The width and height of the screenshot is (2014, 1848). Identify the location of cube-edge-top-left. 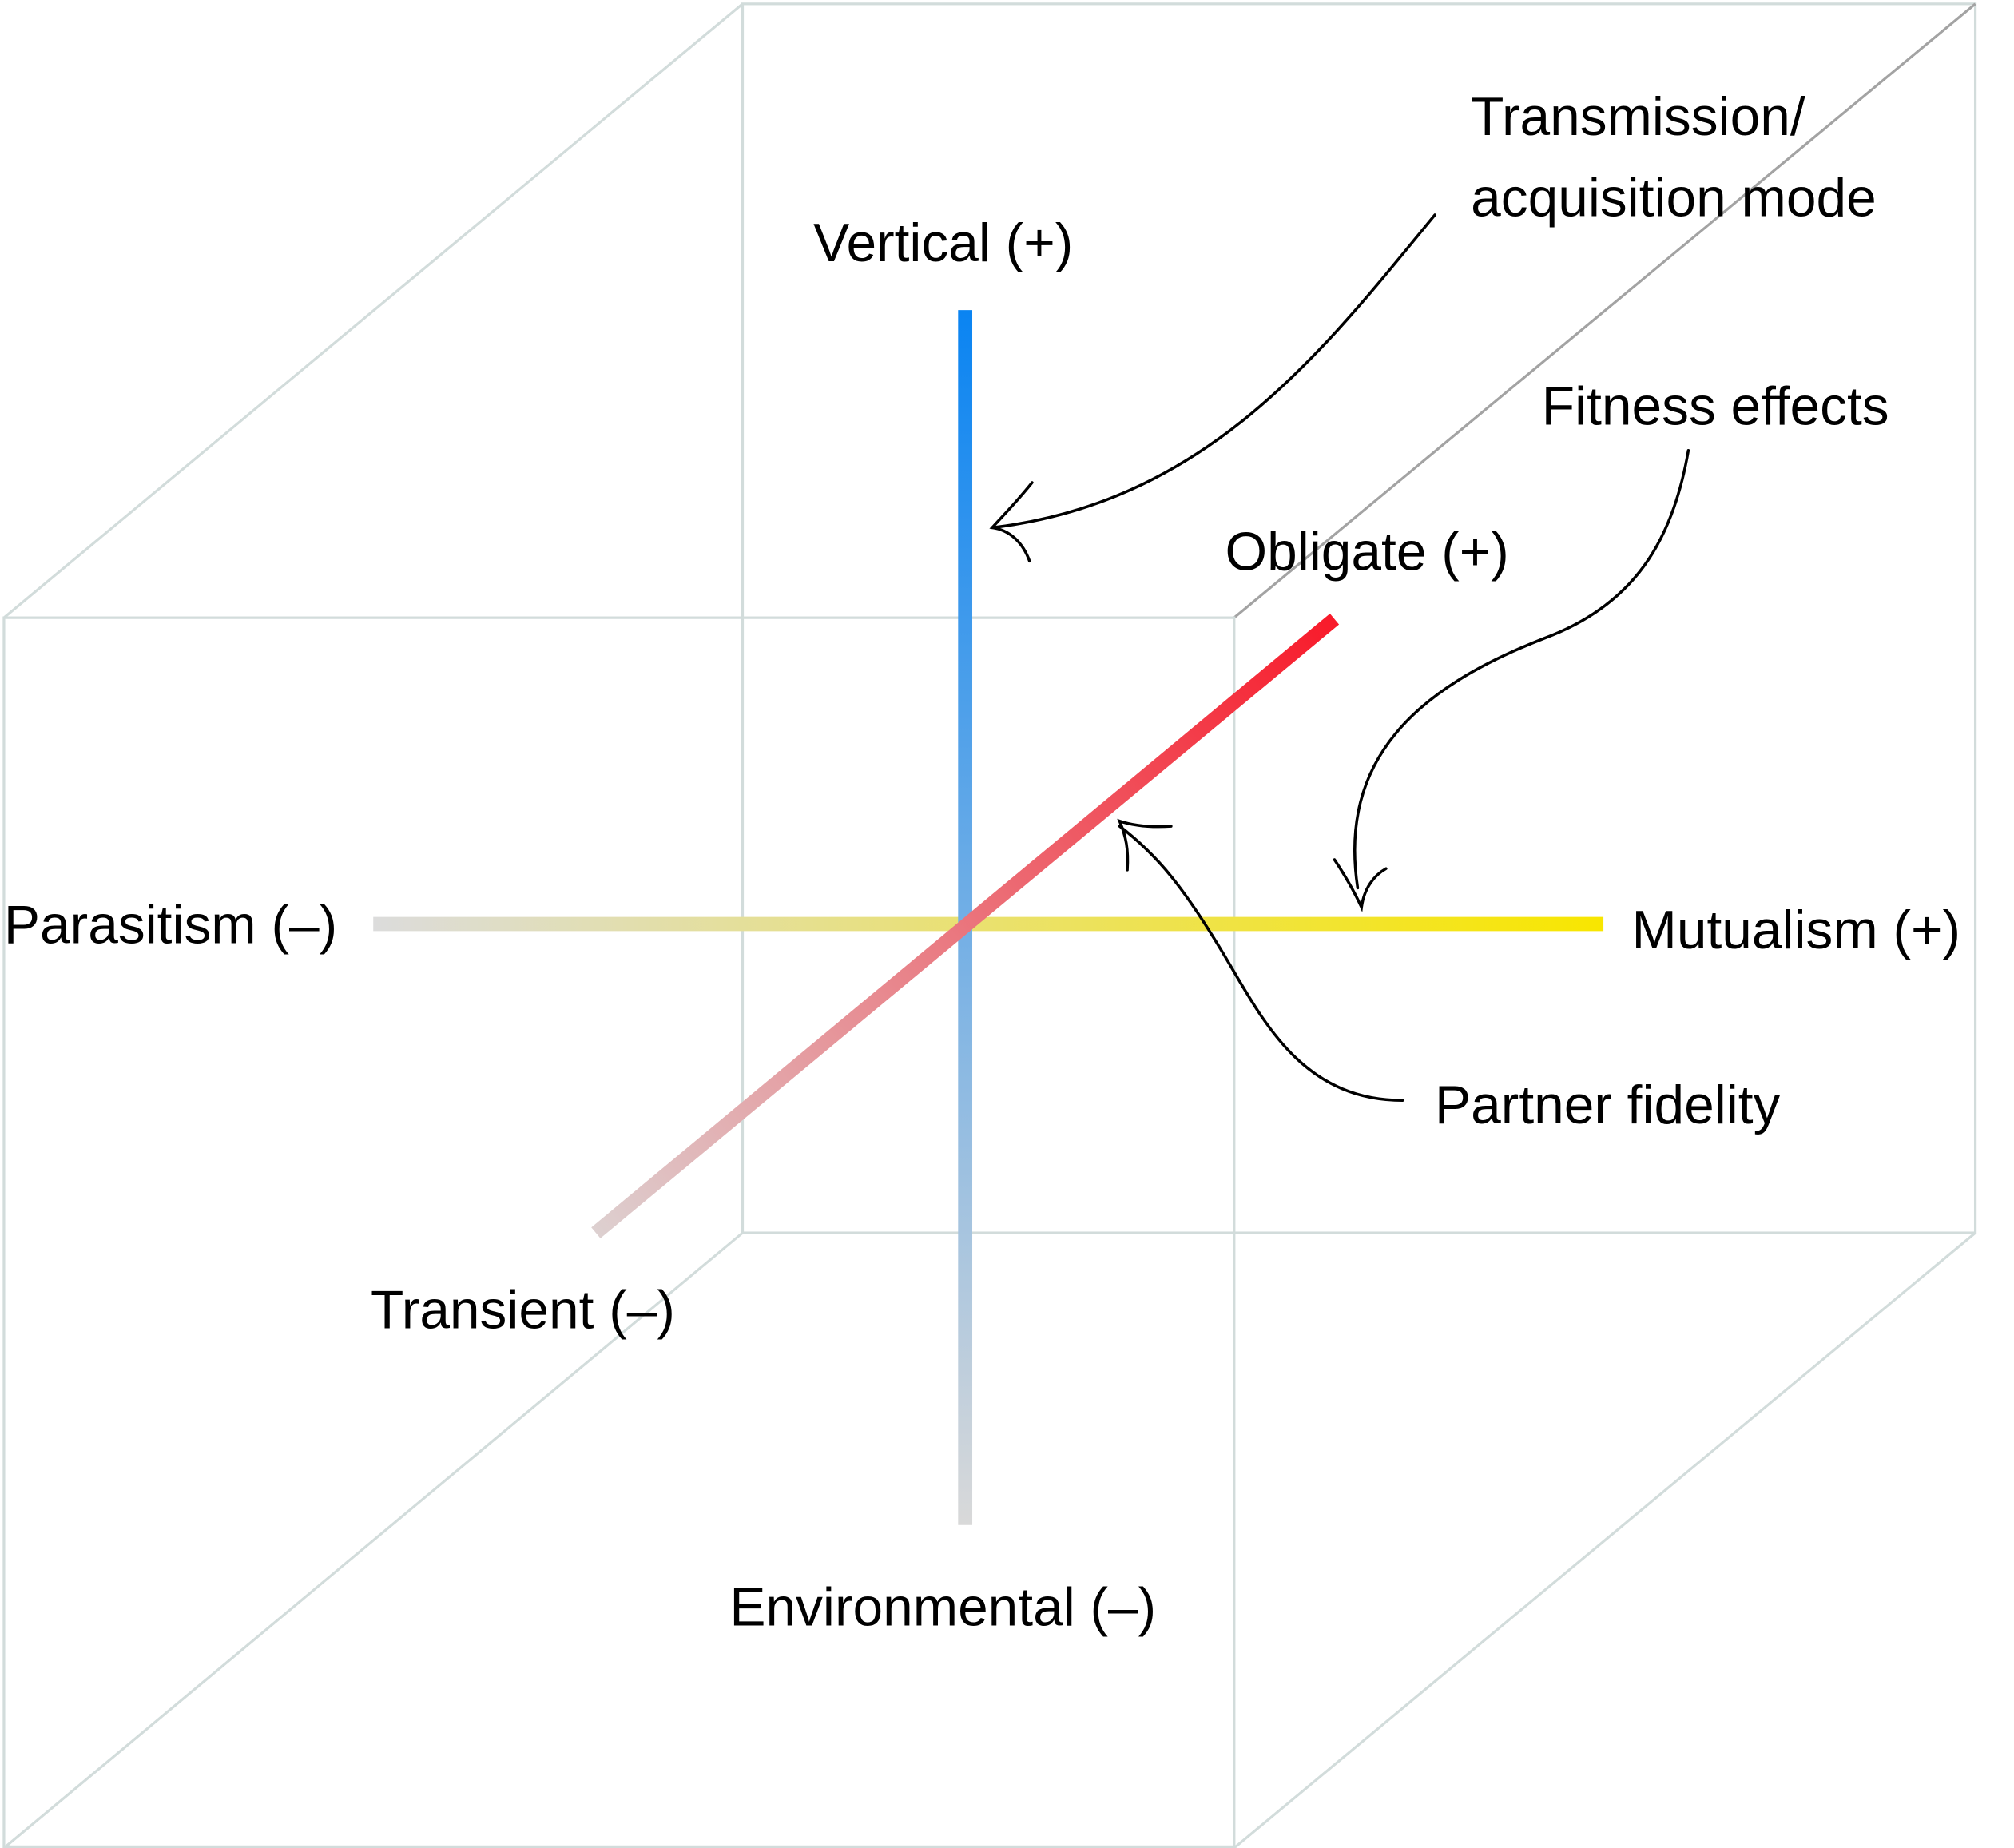
(373, 311).